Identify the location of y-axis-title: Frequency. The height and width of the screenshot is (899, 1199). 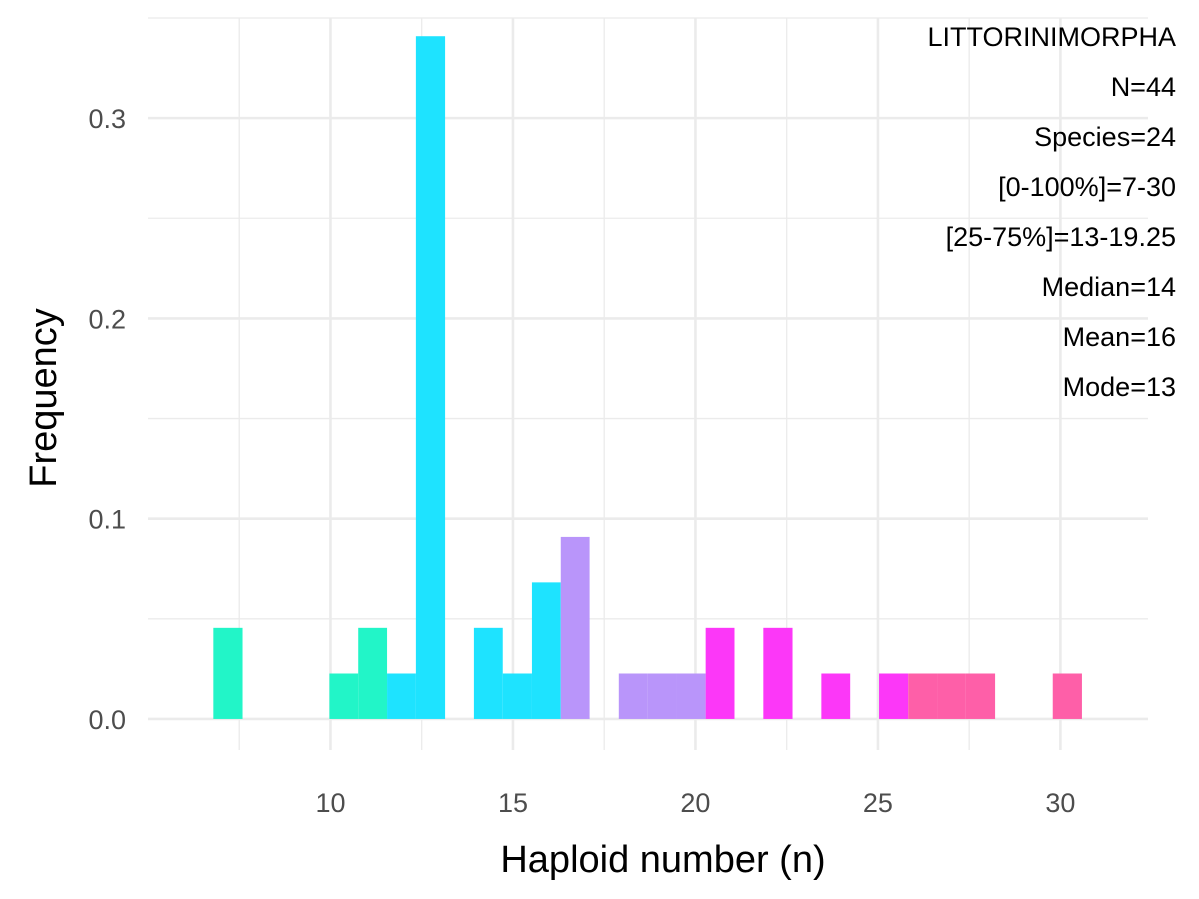
(44, 398).